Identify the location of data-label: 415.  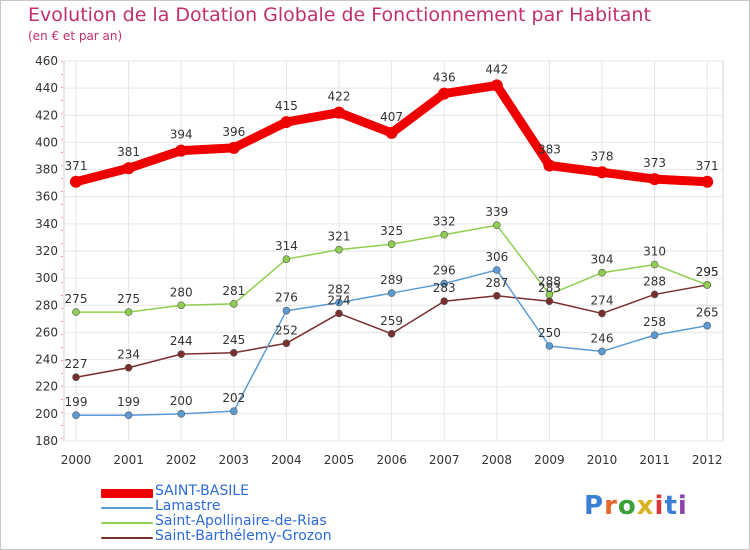
(286, 106).